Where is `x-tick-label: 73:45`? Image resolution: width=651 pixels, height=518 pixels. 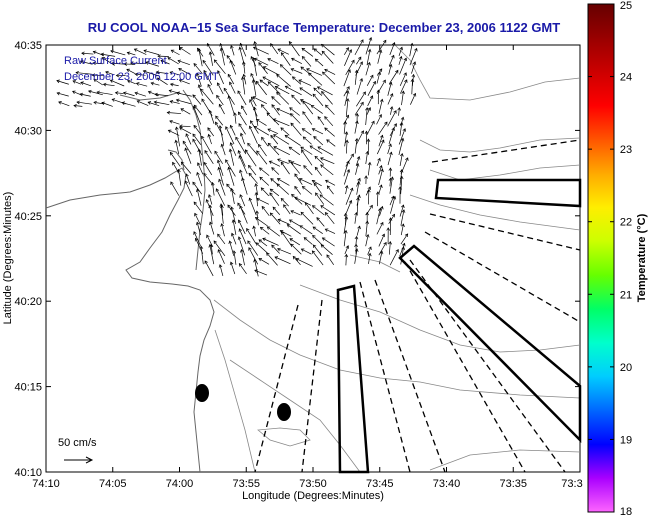
x-tick-label: 73:45 is located at coordinates (380, 484).